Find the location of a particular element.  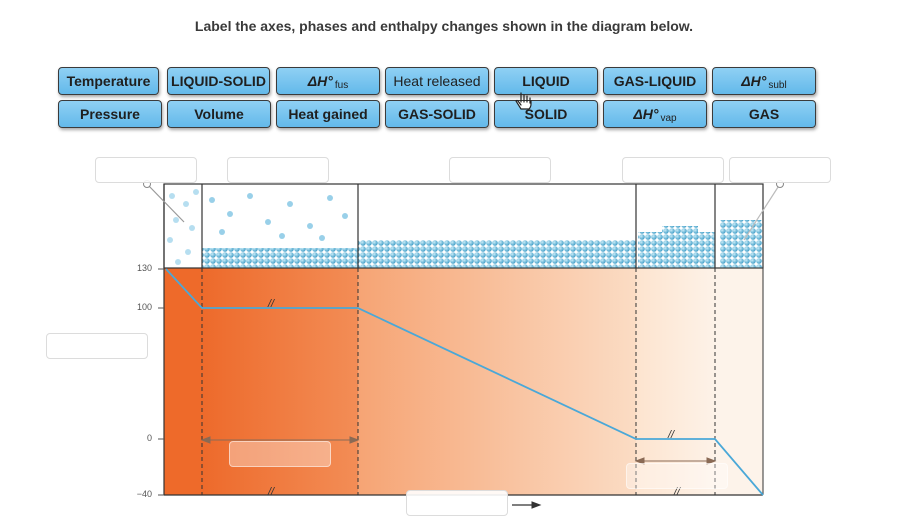

drop-target-top-right is located at coordinates (780, 170).